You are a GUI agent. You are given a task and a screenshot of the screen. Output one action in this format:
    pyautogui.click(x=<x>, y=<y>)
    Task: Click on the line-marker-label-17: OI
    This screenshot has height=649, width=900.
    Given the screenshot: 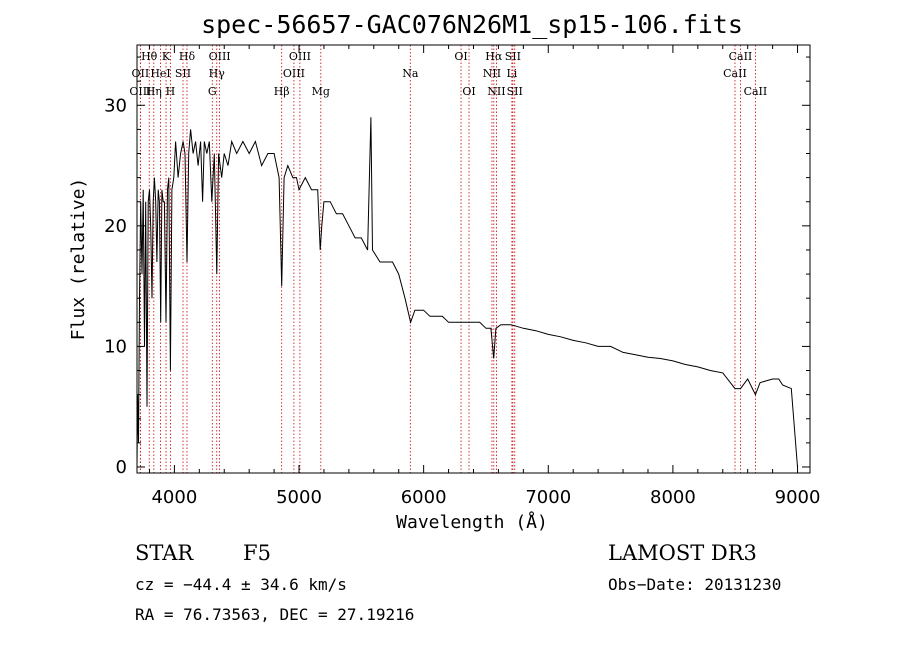 What is the action you would take?
    pyautogui.click(x=460, y=56)
    